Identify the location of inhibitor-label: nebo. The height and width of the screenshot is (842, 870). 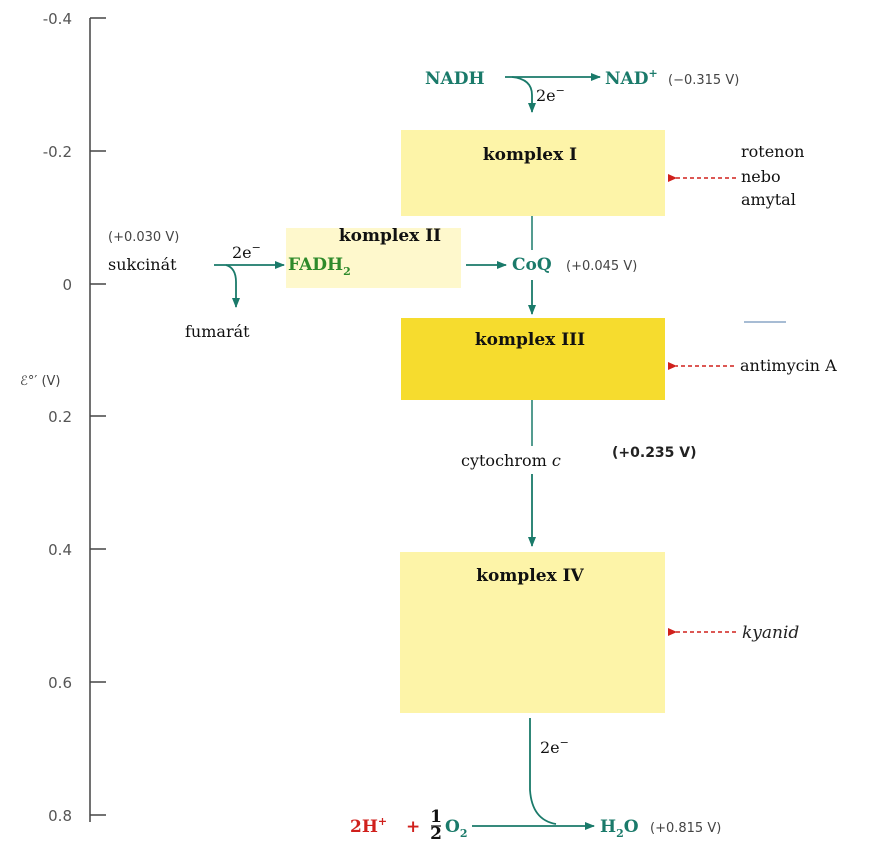
(761, 176).